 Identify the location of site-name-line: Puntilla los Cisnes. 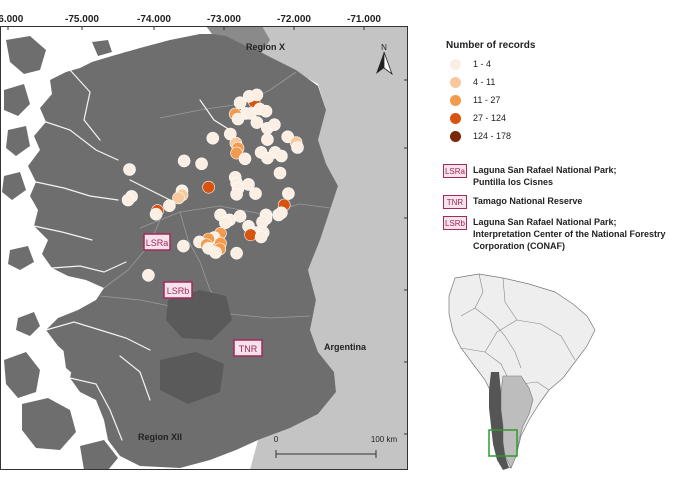
(513, 182).